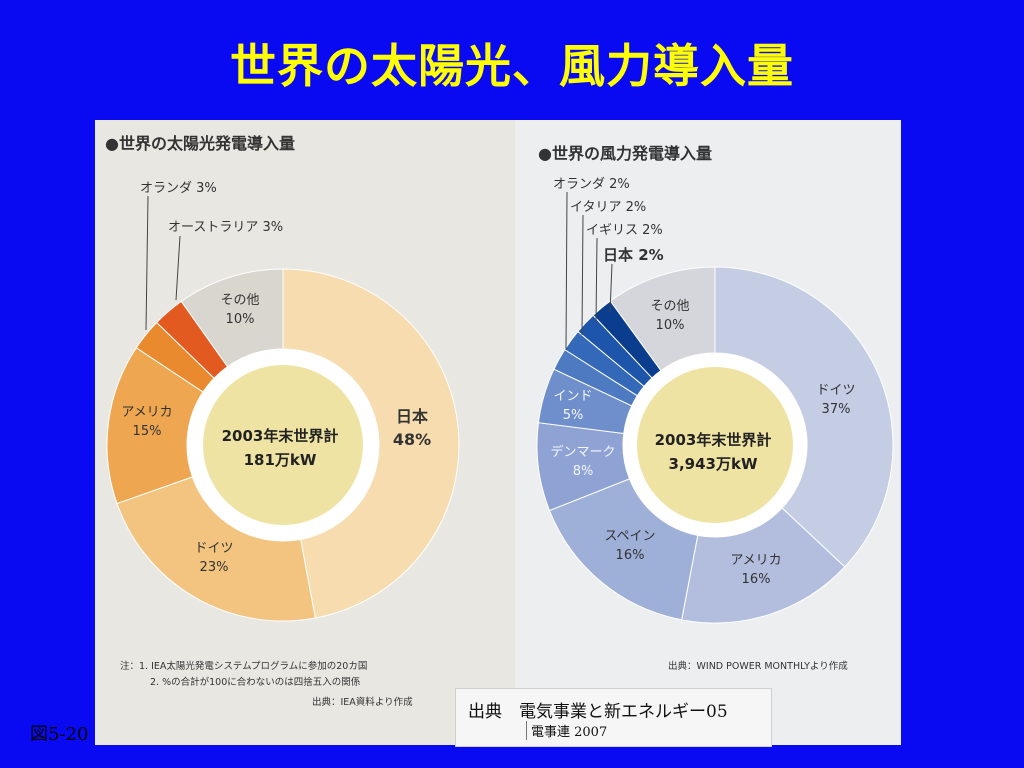 The height and width of the screenshot is (768, 1024). I want to click on source-publisher: 電事連 2007, so click(566, 730).